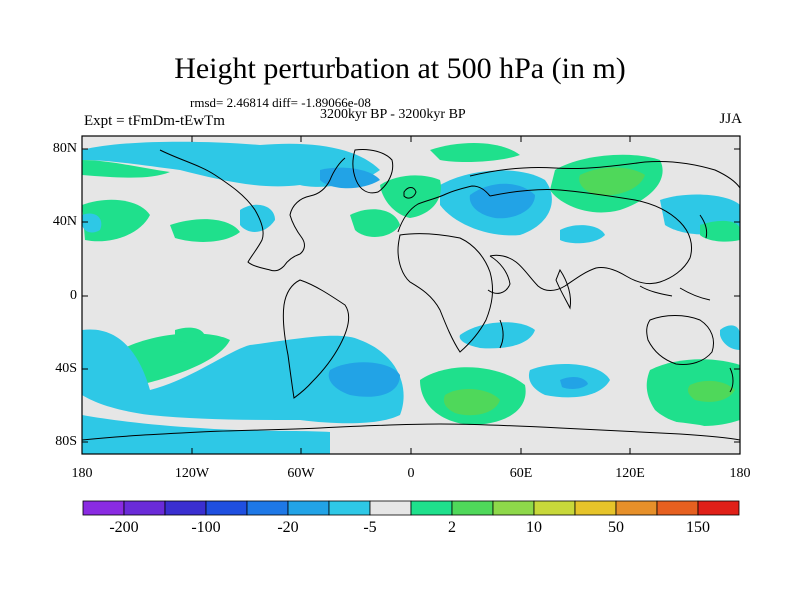  I want to click on season-label: JJA, so click(730, 119).